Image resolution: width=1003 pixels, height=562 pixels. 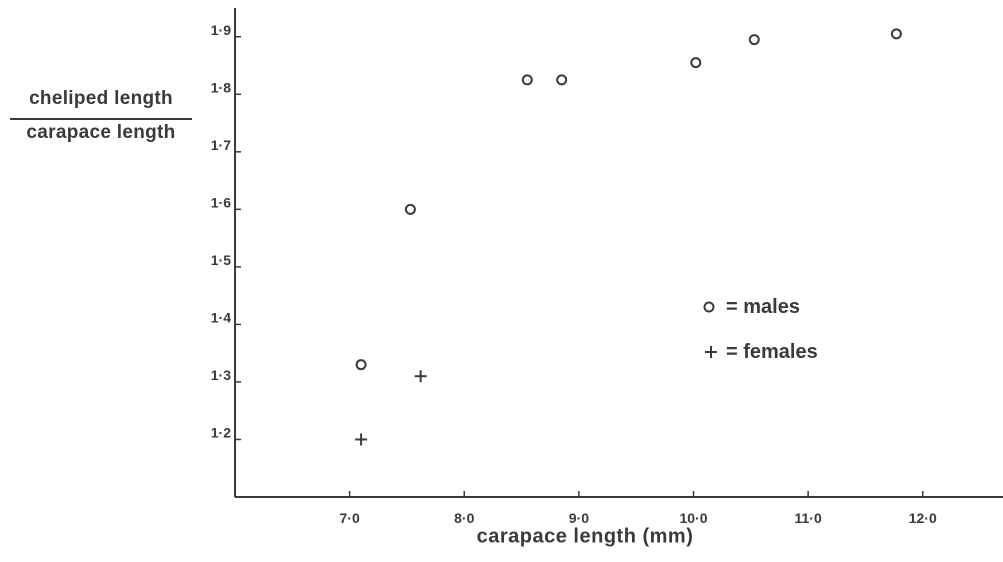 I want to click on y-axis-label-numerator: cheliped length, so click(x=101, y=98).